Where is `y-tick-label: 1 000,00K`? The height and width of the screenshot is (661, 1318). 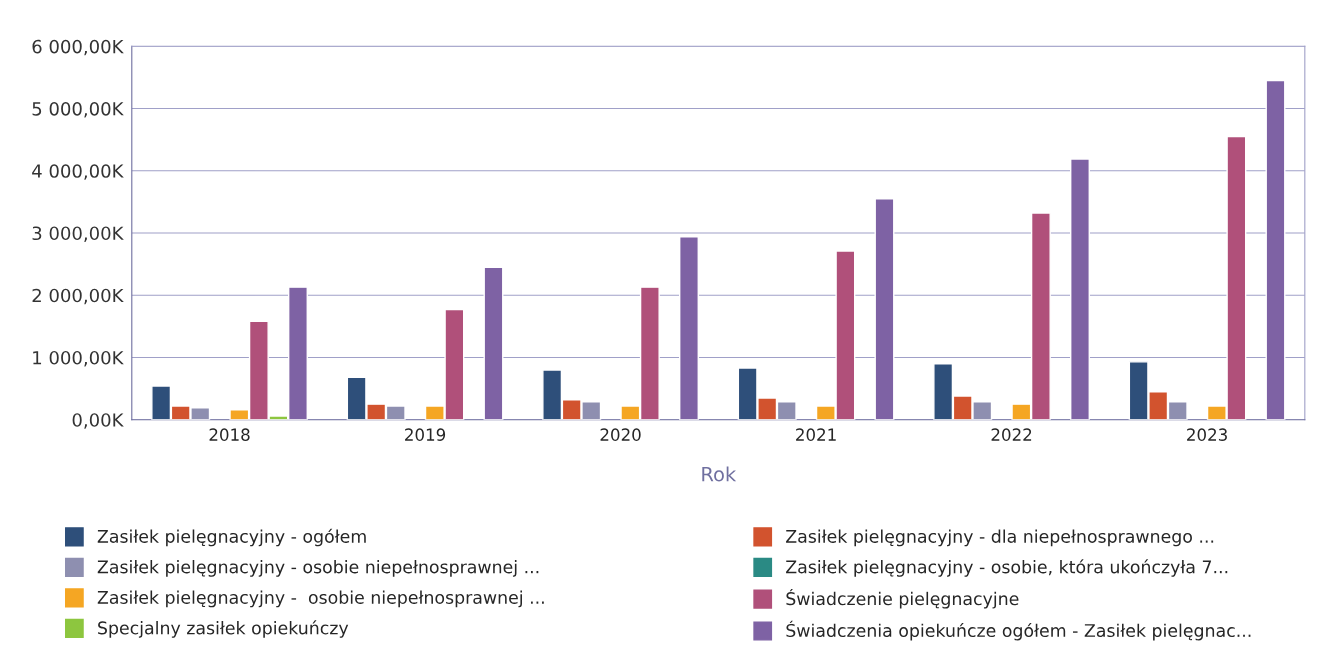 y-tick-label: 1 000,00K is located at coordinates (78, 358).